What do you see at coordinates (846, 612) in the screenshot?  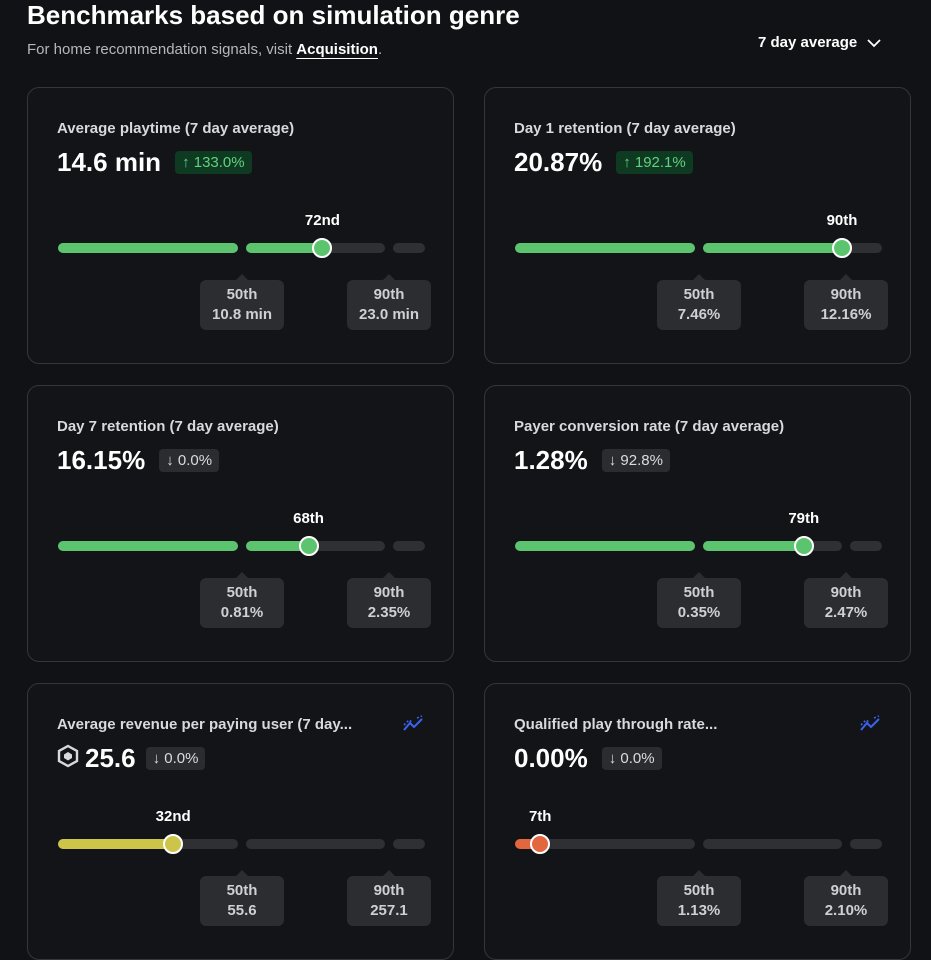 I see `benchmark-value: 2.47%` at bounding box center [846, 612].